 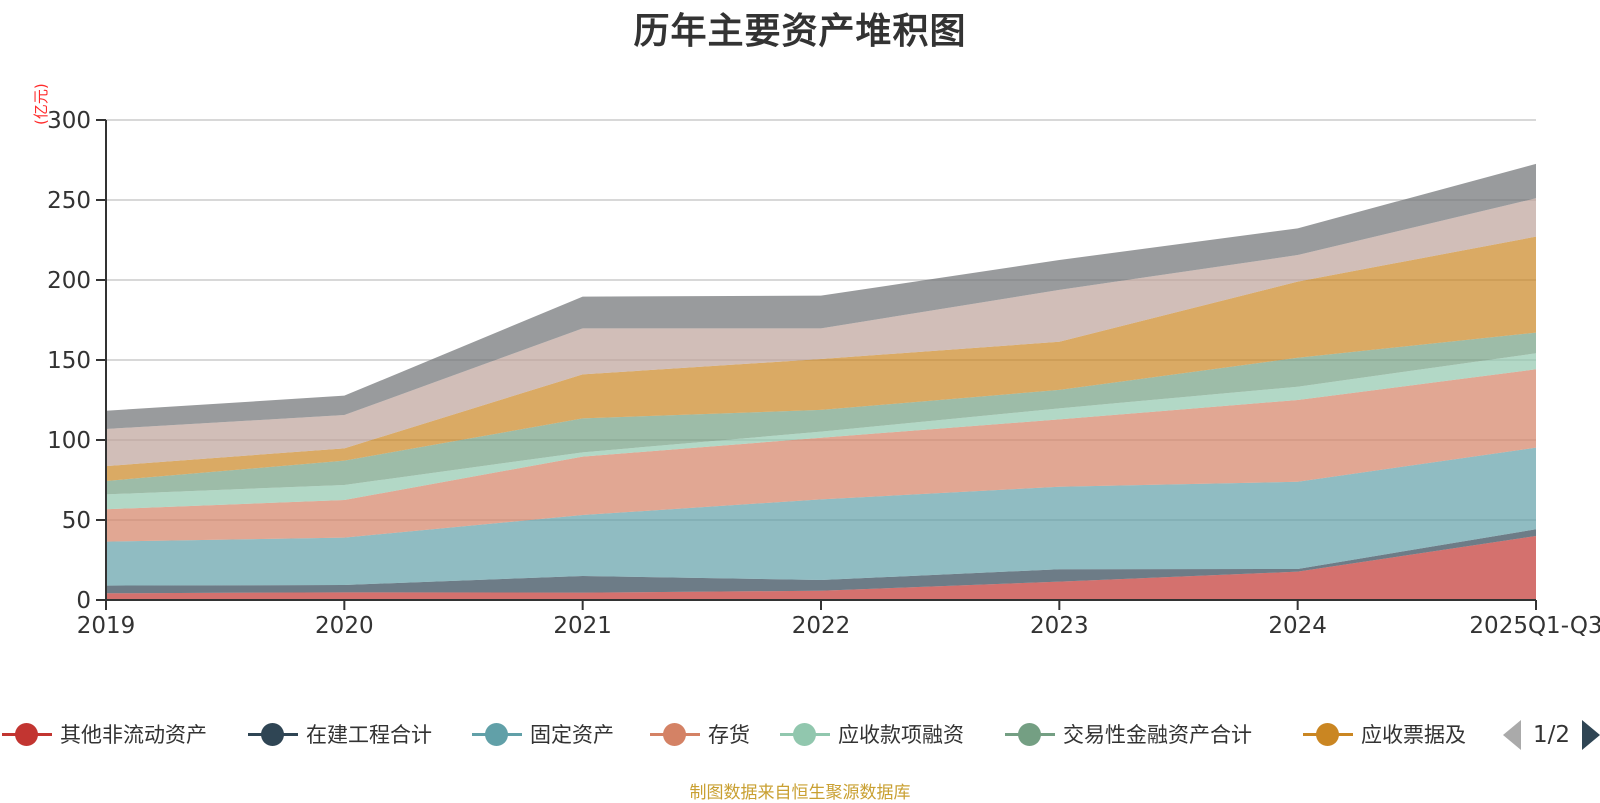 What do you see at coordinates (69, 281) in the screenshot?
I see `y-tick-label: 200` at bounding box center [69, 281].